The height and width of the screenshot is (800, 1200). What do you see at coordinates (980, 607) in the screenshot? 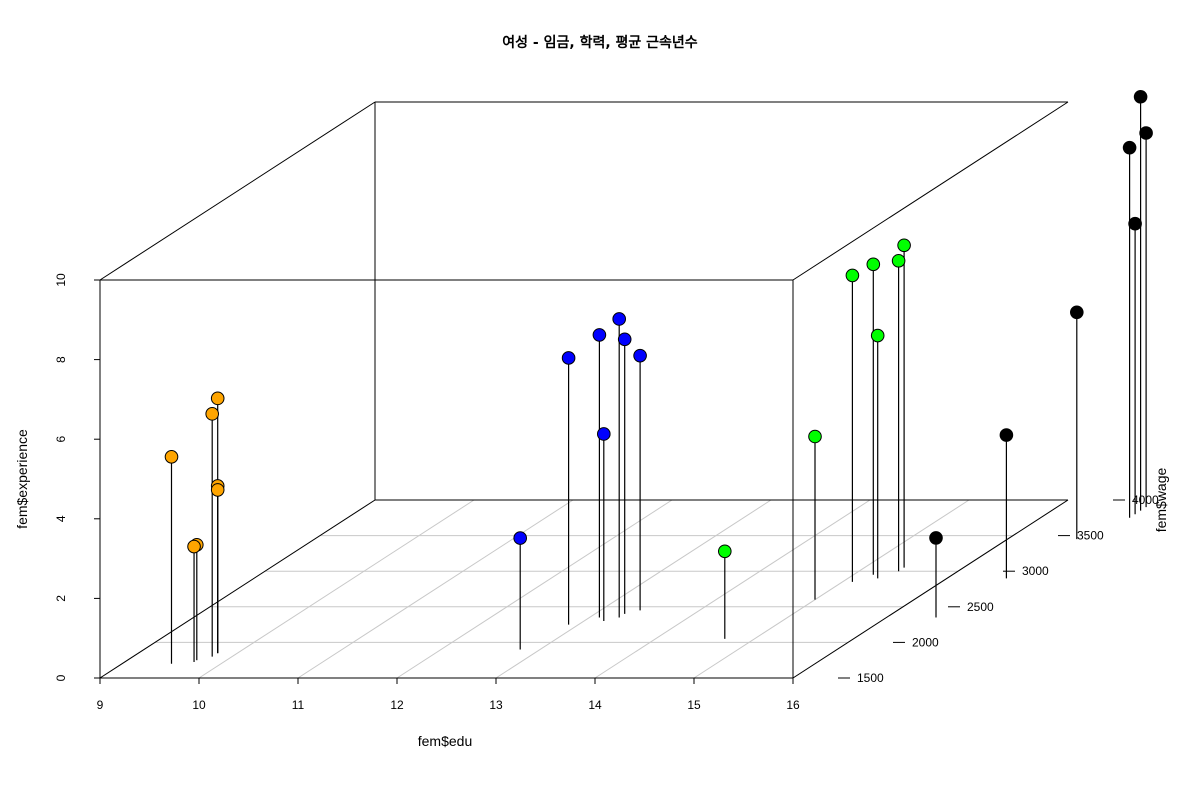
I see `y-tick-label: 2500` at bounding box center [980, 607].